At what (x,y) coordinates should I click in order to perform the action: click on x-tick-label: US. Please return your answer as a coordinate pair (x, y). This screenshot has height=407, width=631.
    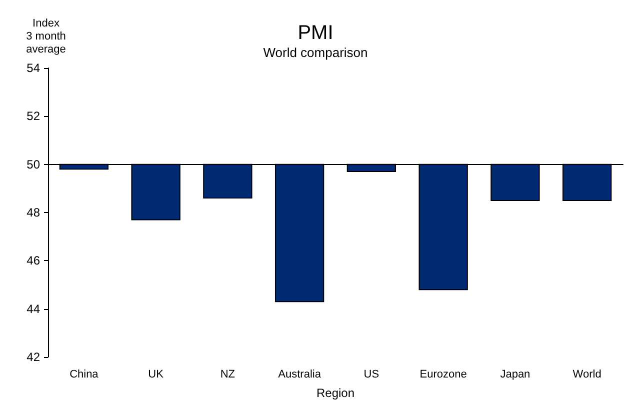
    Looking at the image, I should click on (372, 374).